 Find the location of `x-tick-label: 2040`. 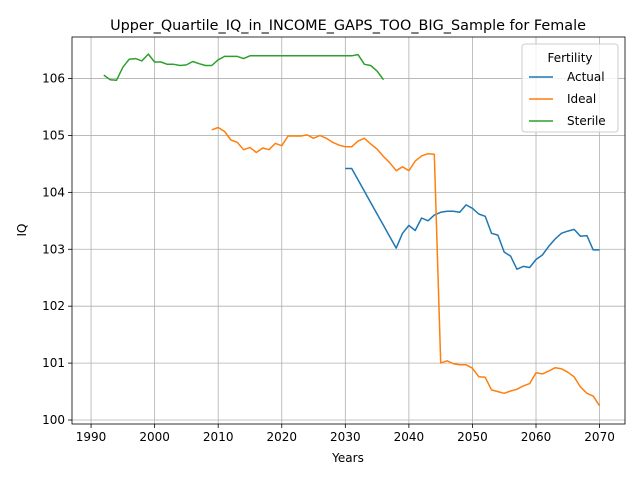

x-tick-label: 2040 is located at coordinates (409, 437).